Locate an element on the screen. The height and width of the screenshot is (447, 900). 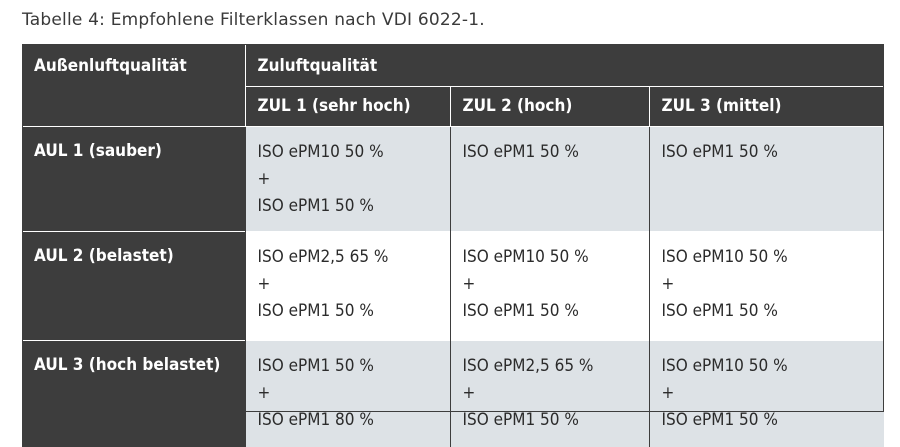
column-header-zul1: ZUL 1 (sehr hoch) is located at coordinates (347, 105).